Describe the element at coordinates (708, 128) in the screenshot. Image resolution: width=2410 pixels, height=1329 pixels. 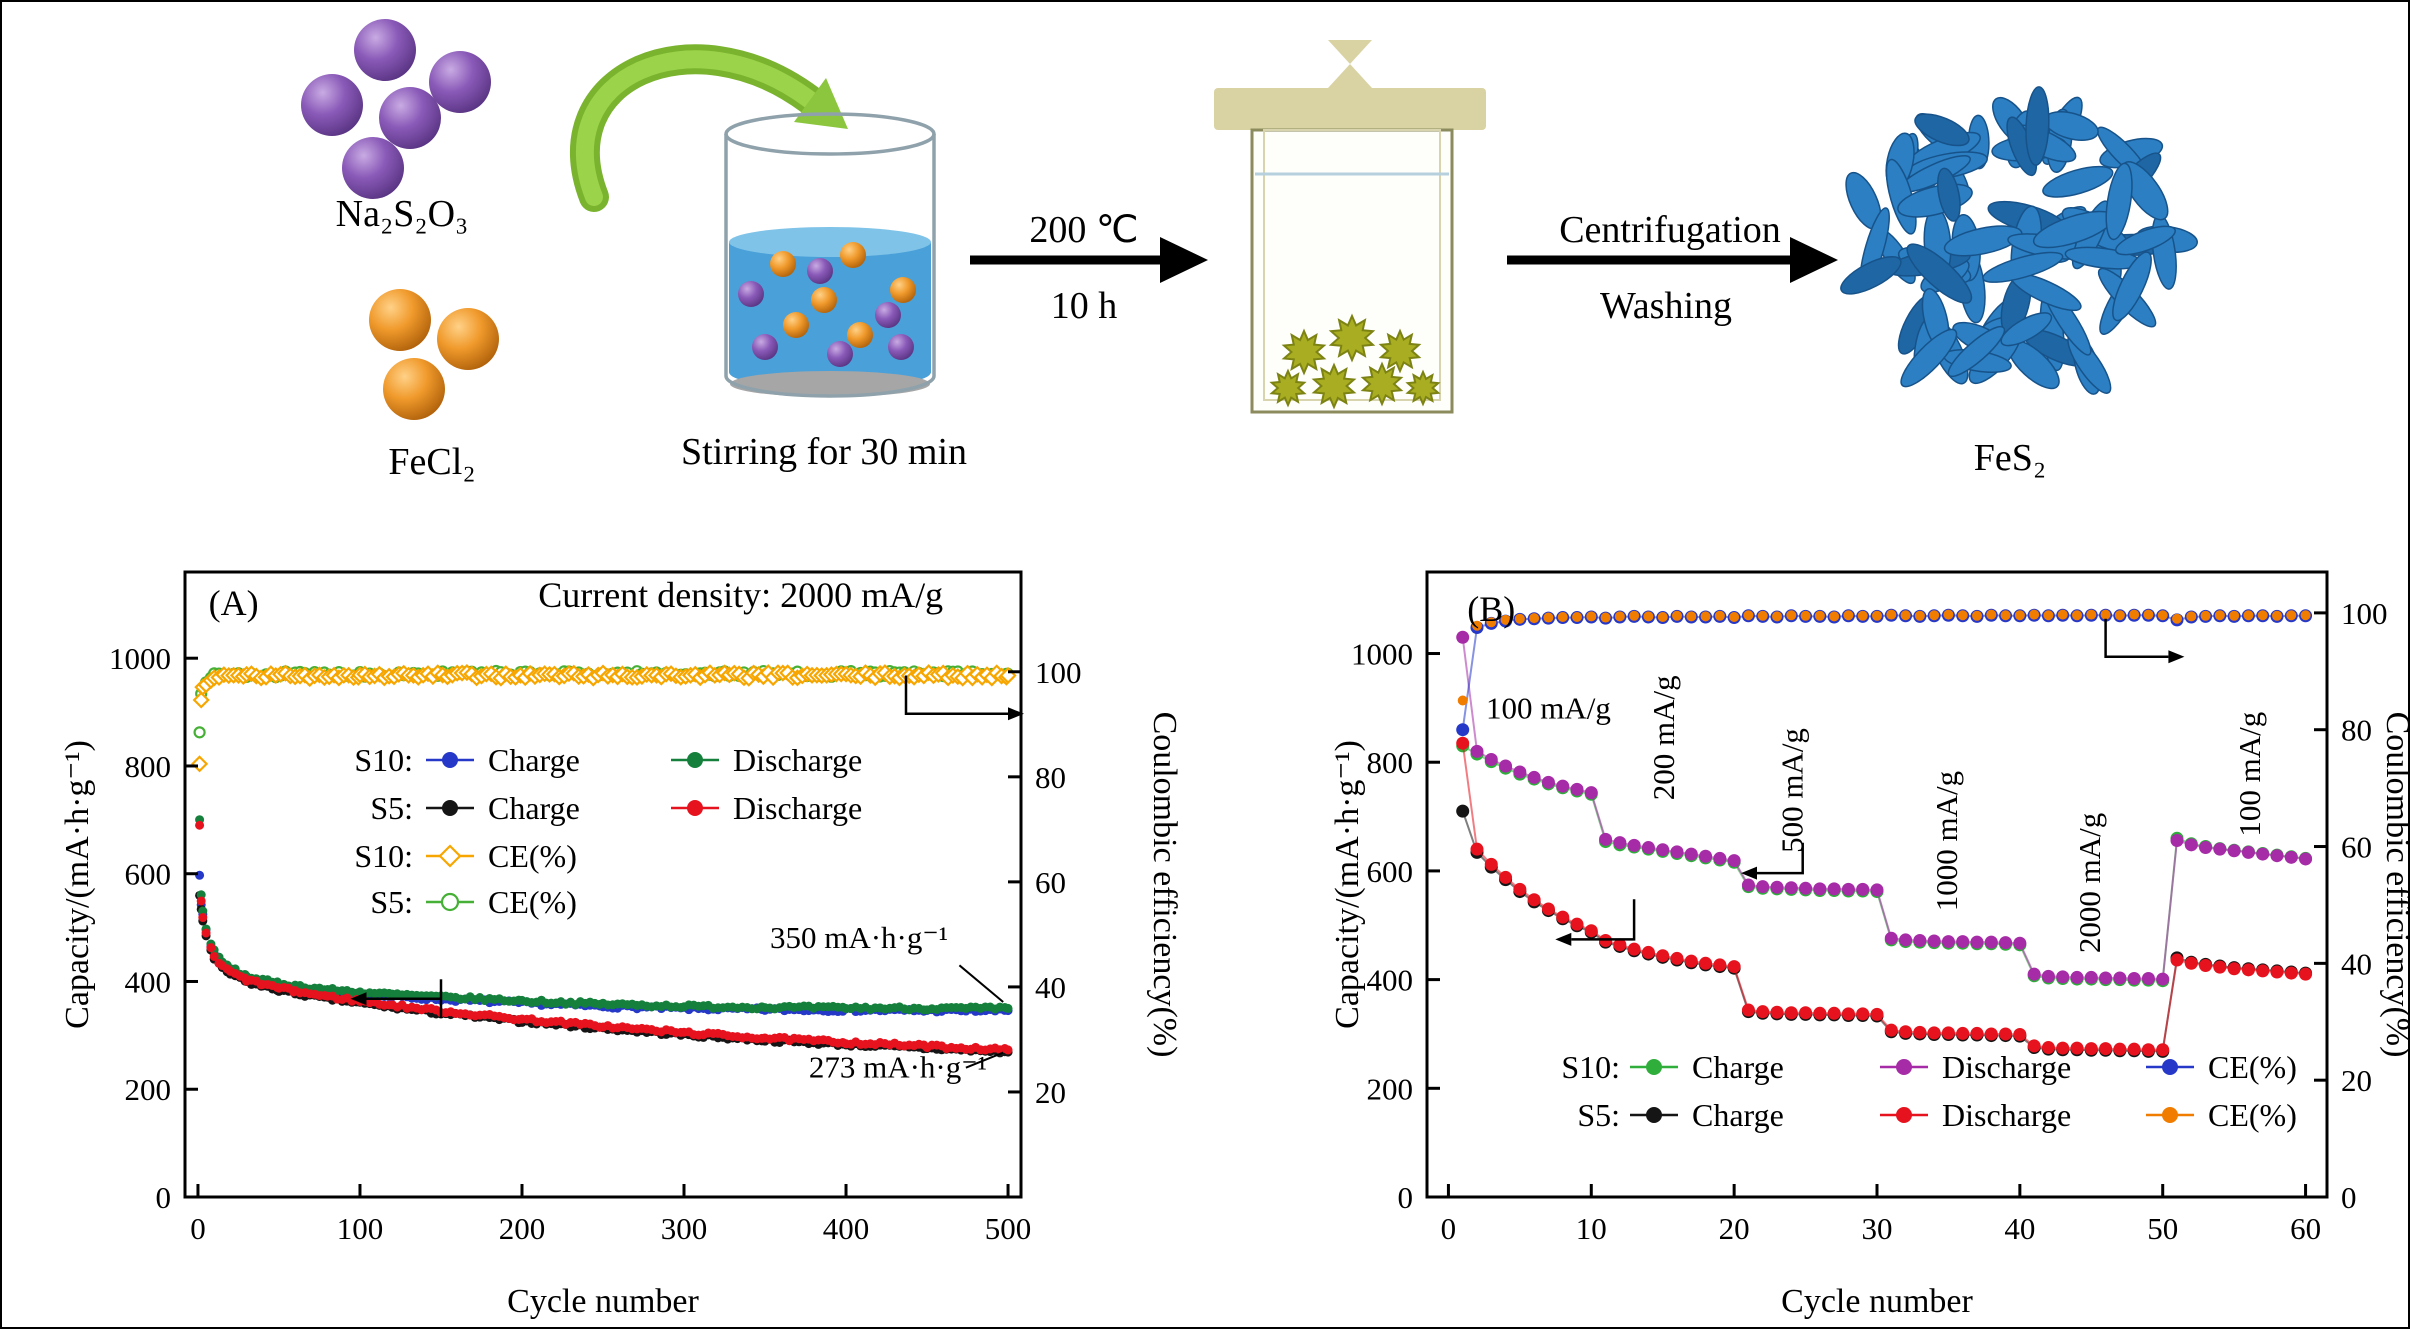
I see `mix-arrow-icon` at that location.